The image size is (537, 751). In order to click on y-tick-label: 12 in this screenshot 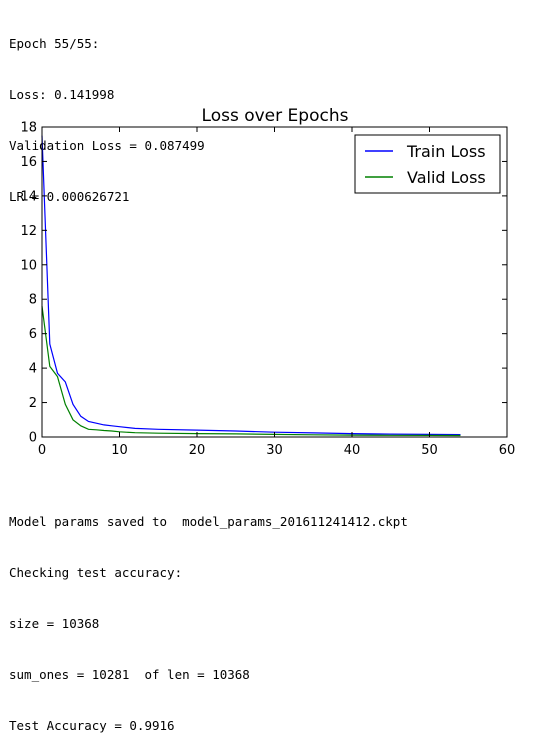, I will do `click(28, 231)`.